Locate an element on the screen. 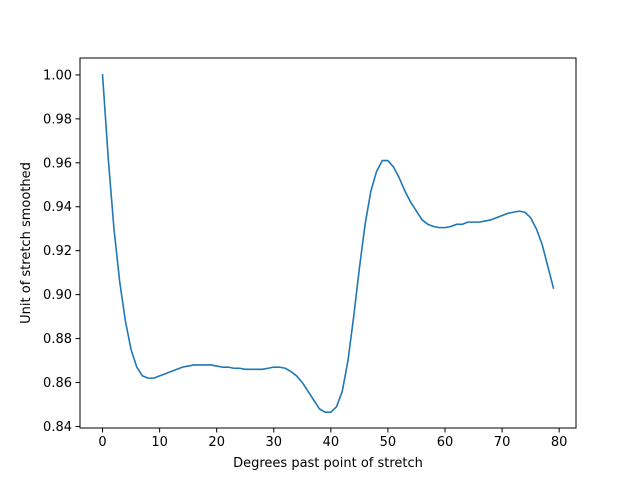 Image resolution: width=640 pixels, height=480 pixels. y-tick-label: 0.98 is located at coordinates (57, 119).